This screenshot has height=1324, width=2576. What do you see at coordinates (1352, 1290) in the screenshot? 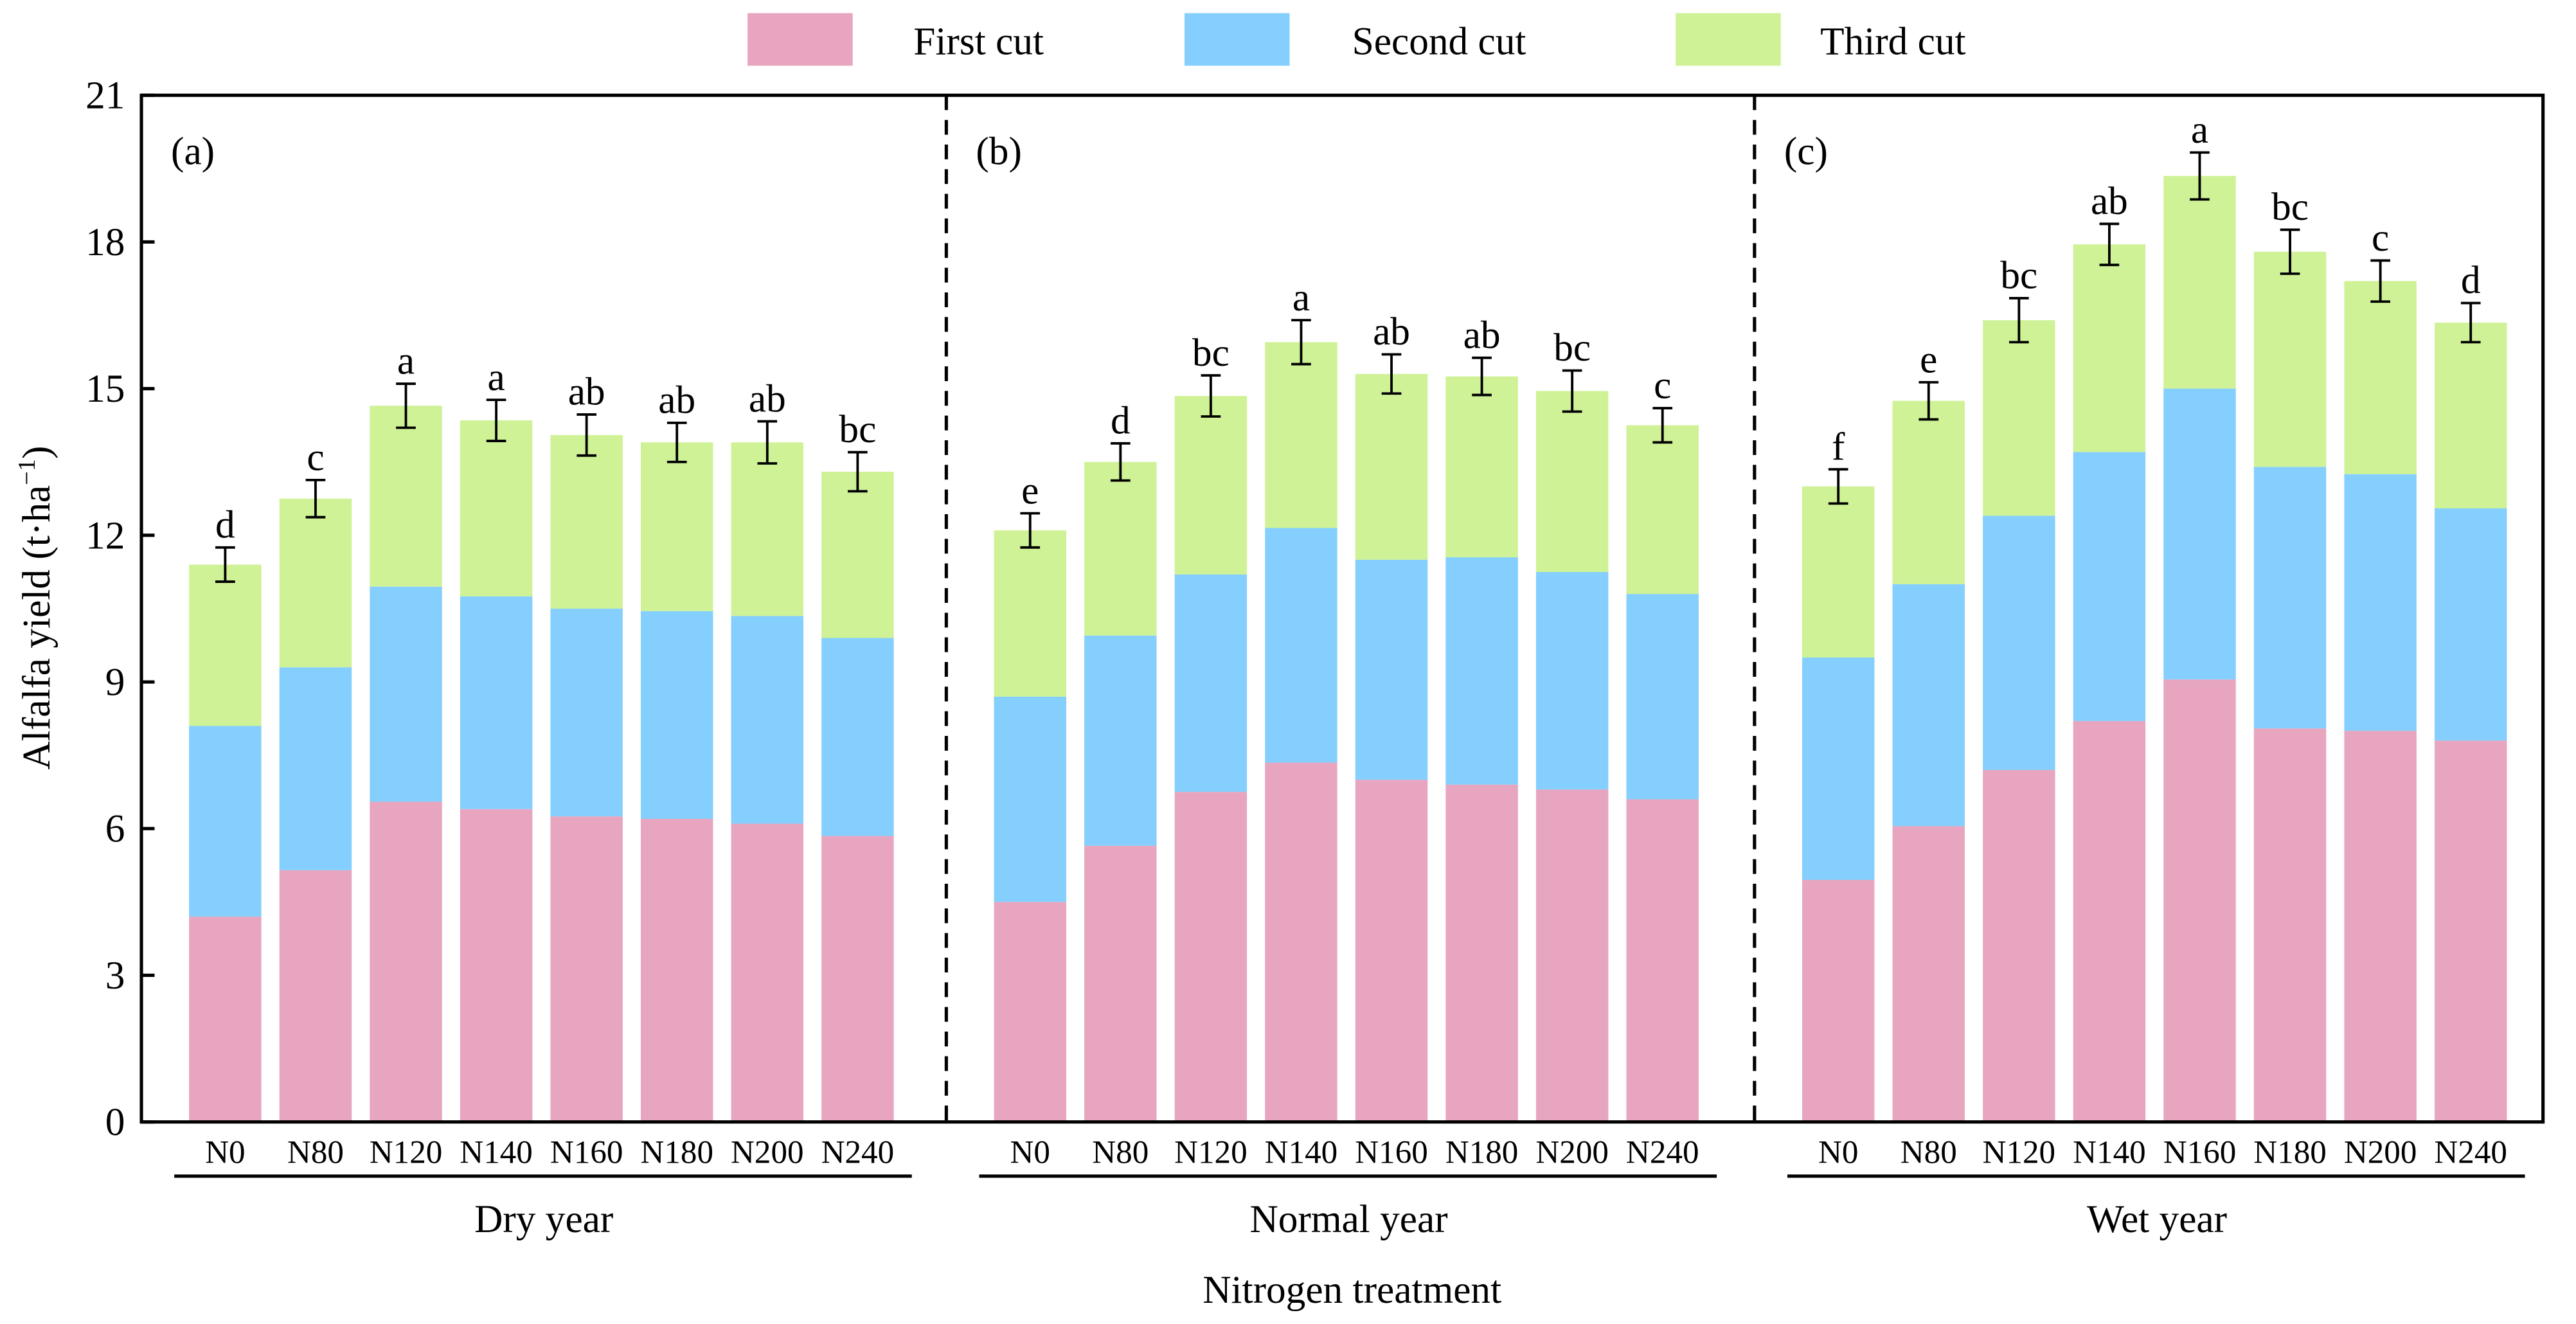
I see `x-axis-label: Nitrogen treatment` at bounding box center [1352, 1290].